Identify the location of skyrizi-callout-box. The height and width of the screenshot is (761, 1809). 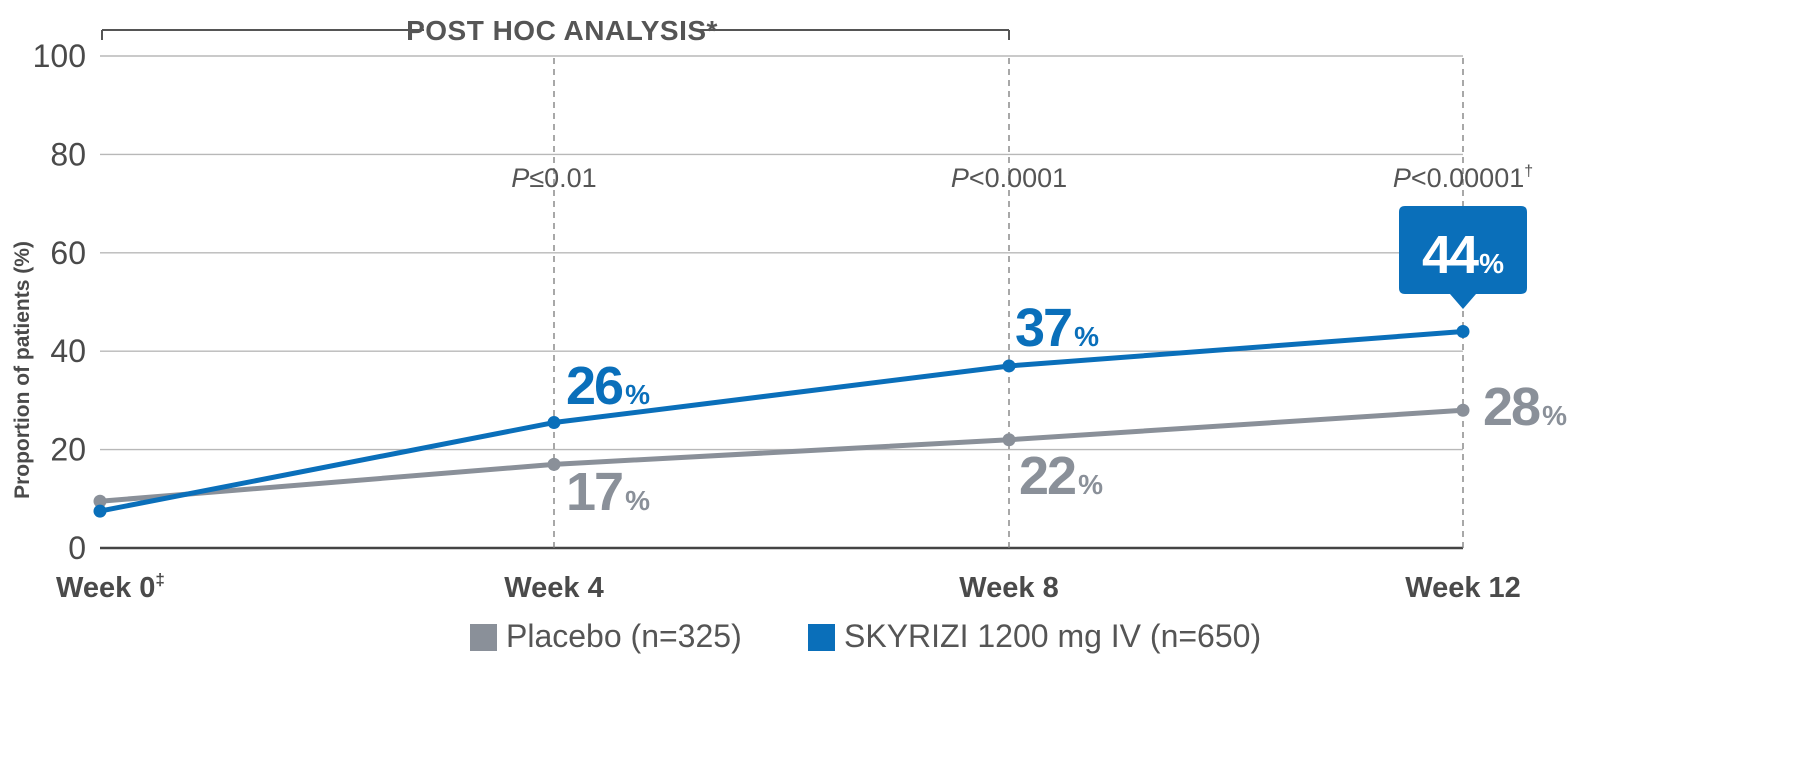
(1463, 257).